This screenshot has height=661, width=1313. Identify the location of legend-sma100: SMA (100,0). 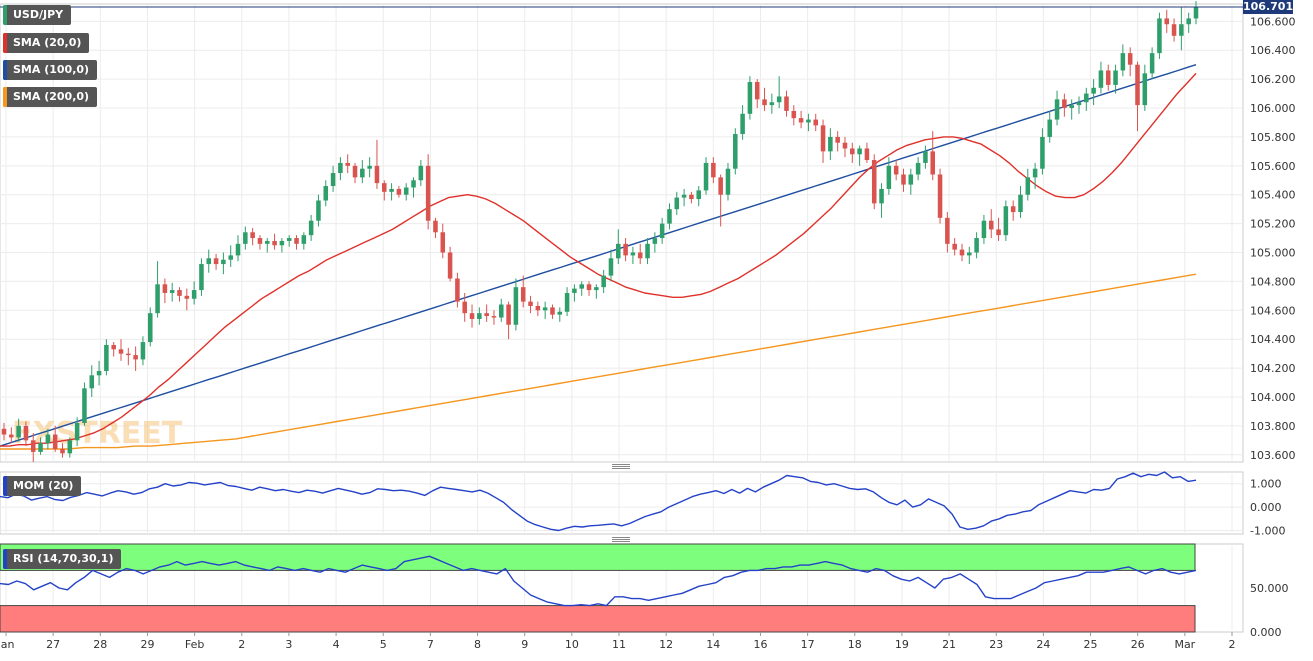
(50, 70).